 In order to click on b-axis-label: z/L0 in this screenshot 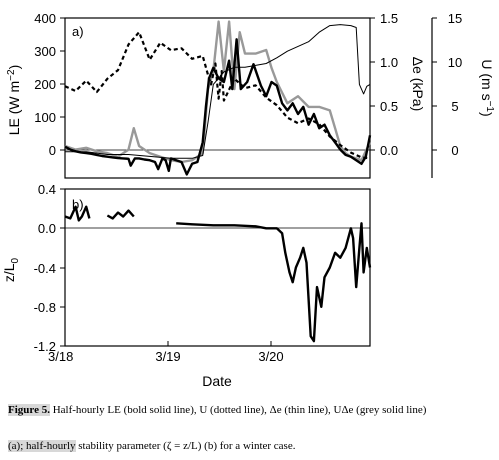, I will do `click(11, 269)`.